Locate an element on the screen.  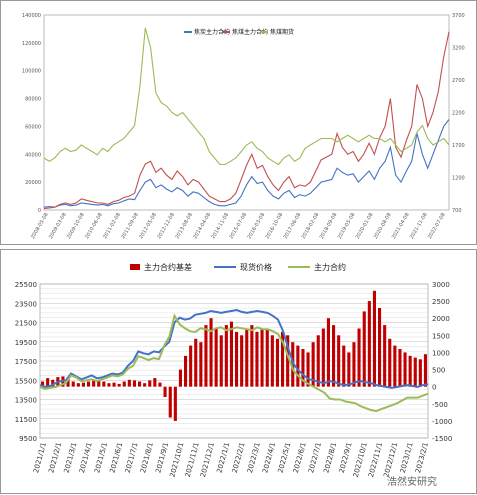
chart2-series-line is located at coordinates (234, 348).